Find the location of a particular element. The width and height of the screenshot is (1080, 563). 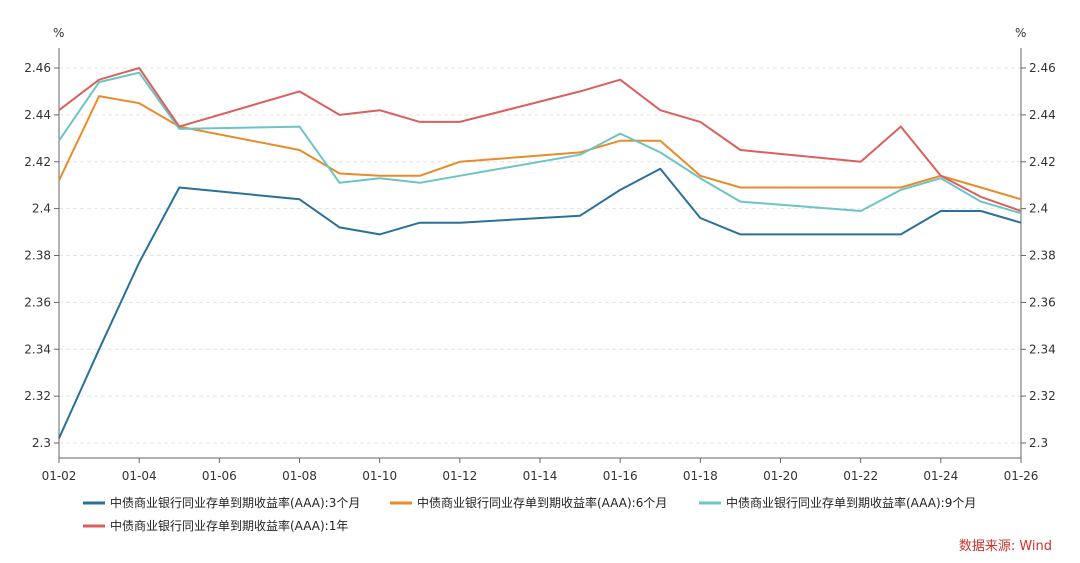

right-y-tick-label: 2.46 is located at coordinates (1042, 68).